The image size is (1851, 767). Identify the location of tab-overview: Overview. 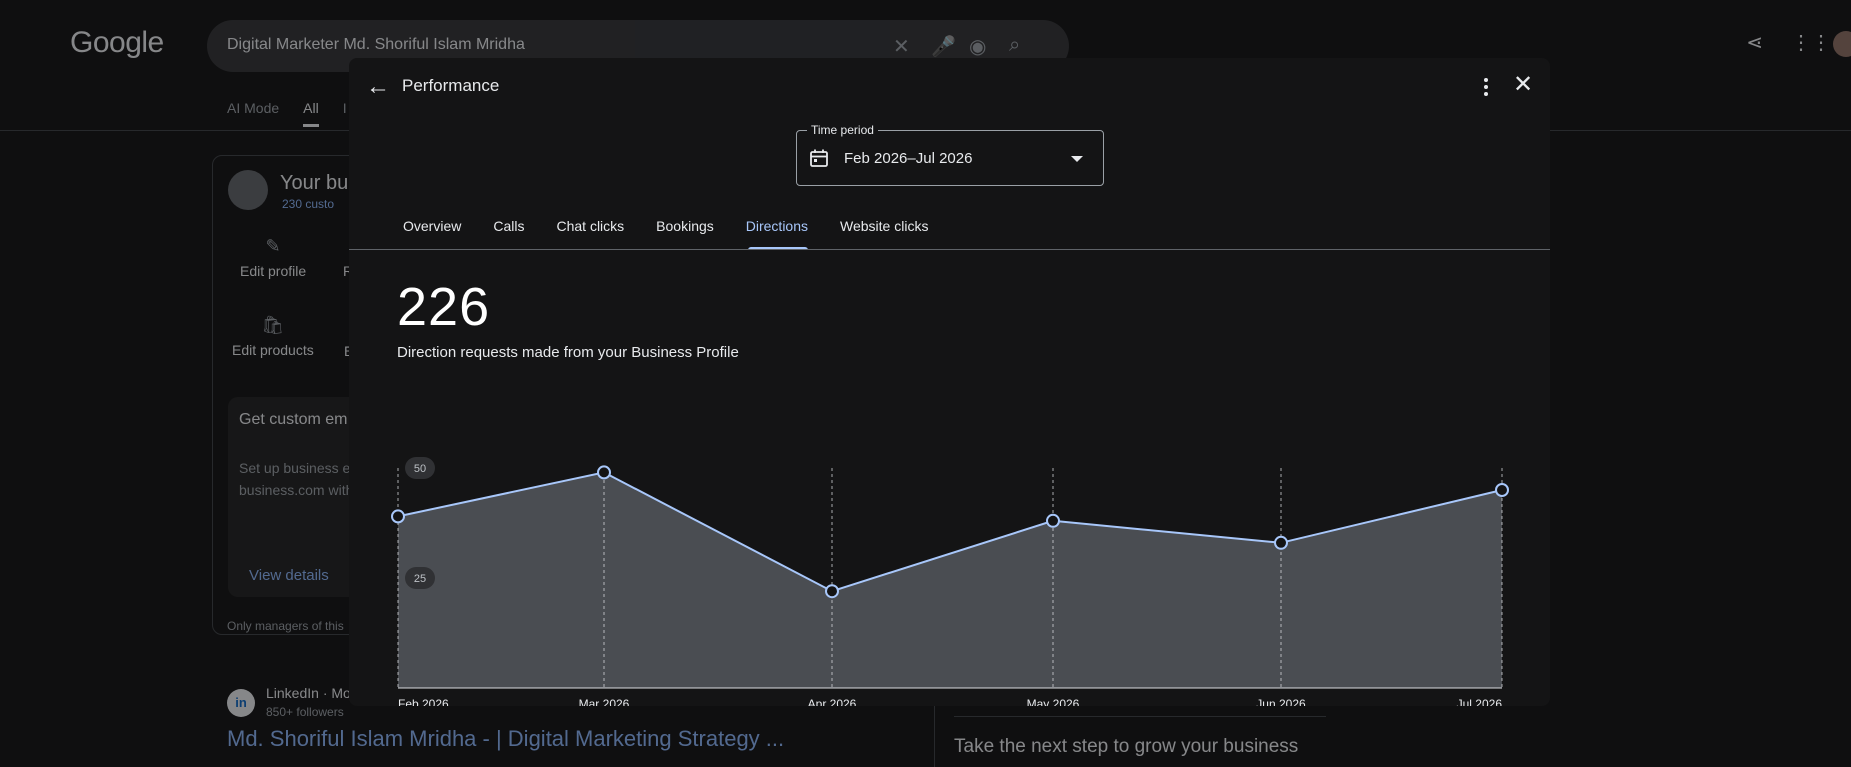
(432, 226).